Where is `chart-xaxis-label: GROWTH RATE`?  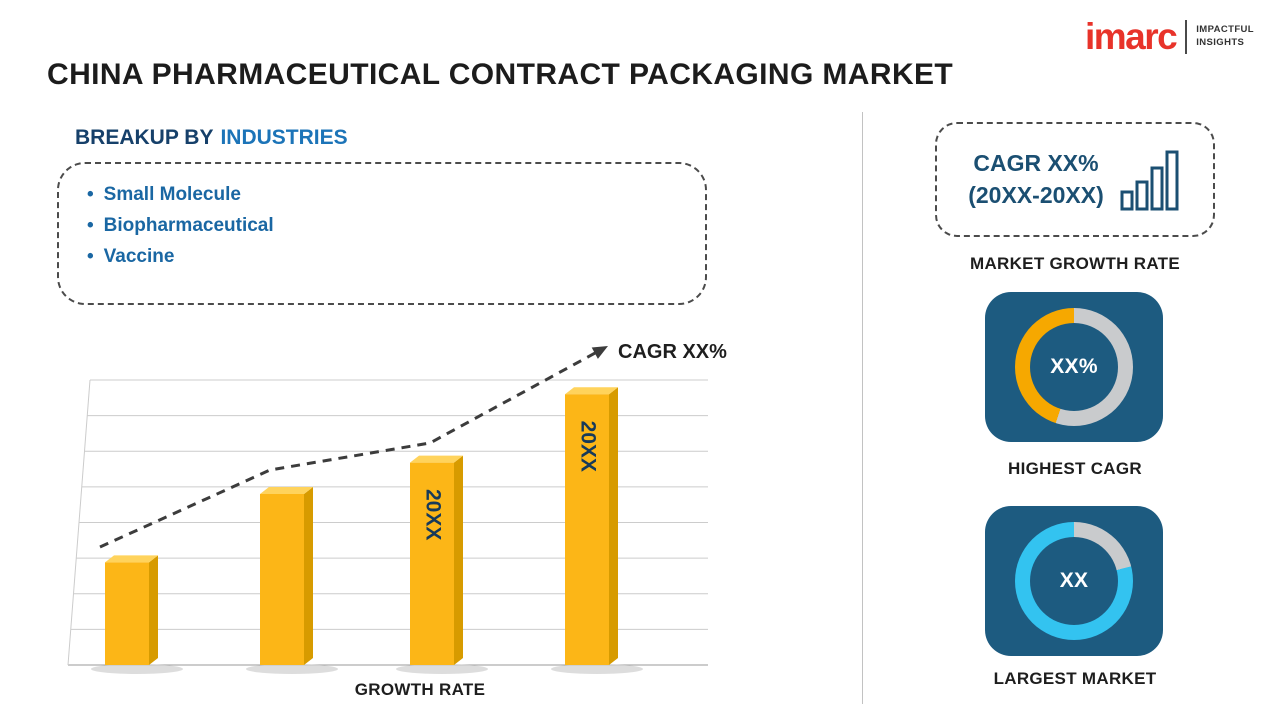
chart-xaxis-label: GROWTH RATE is located at coordinates (420, 689).